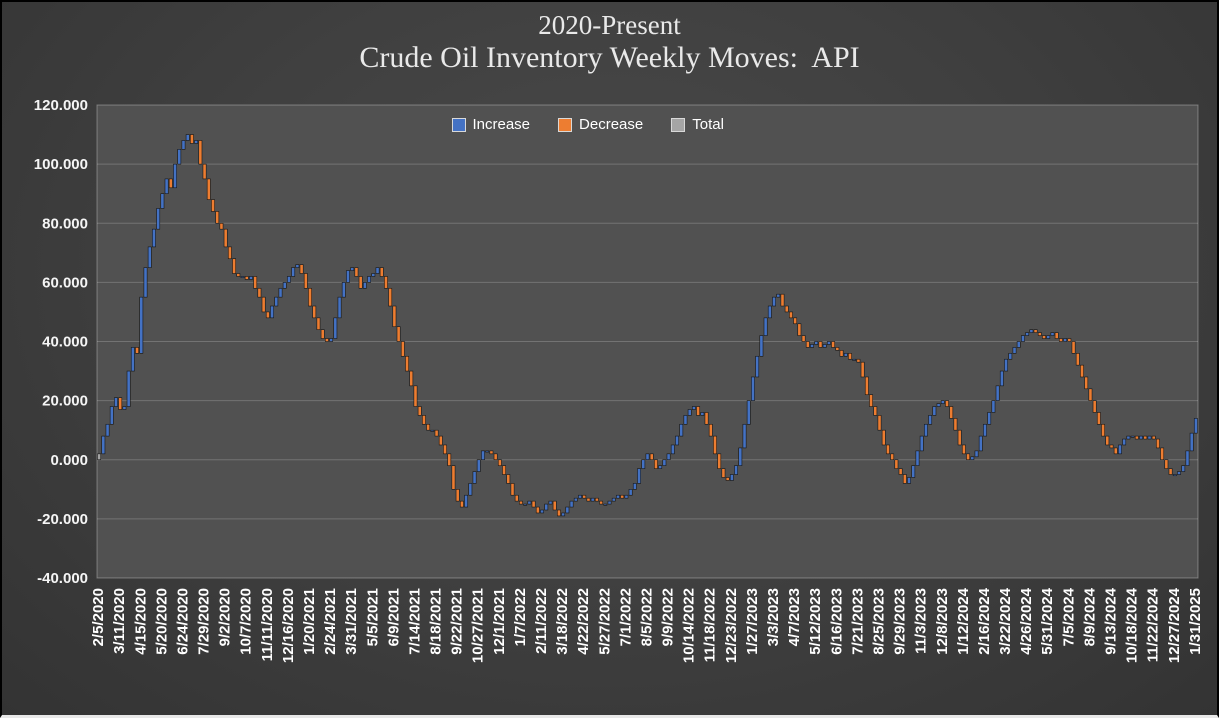  I want to click on y-tick-label: 40.000, so click(65, 342).